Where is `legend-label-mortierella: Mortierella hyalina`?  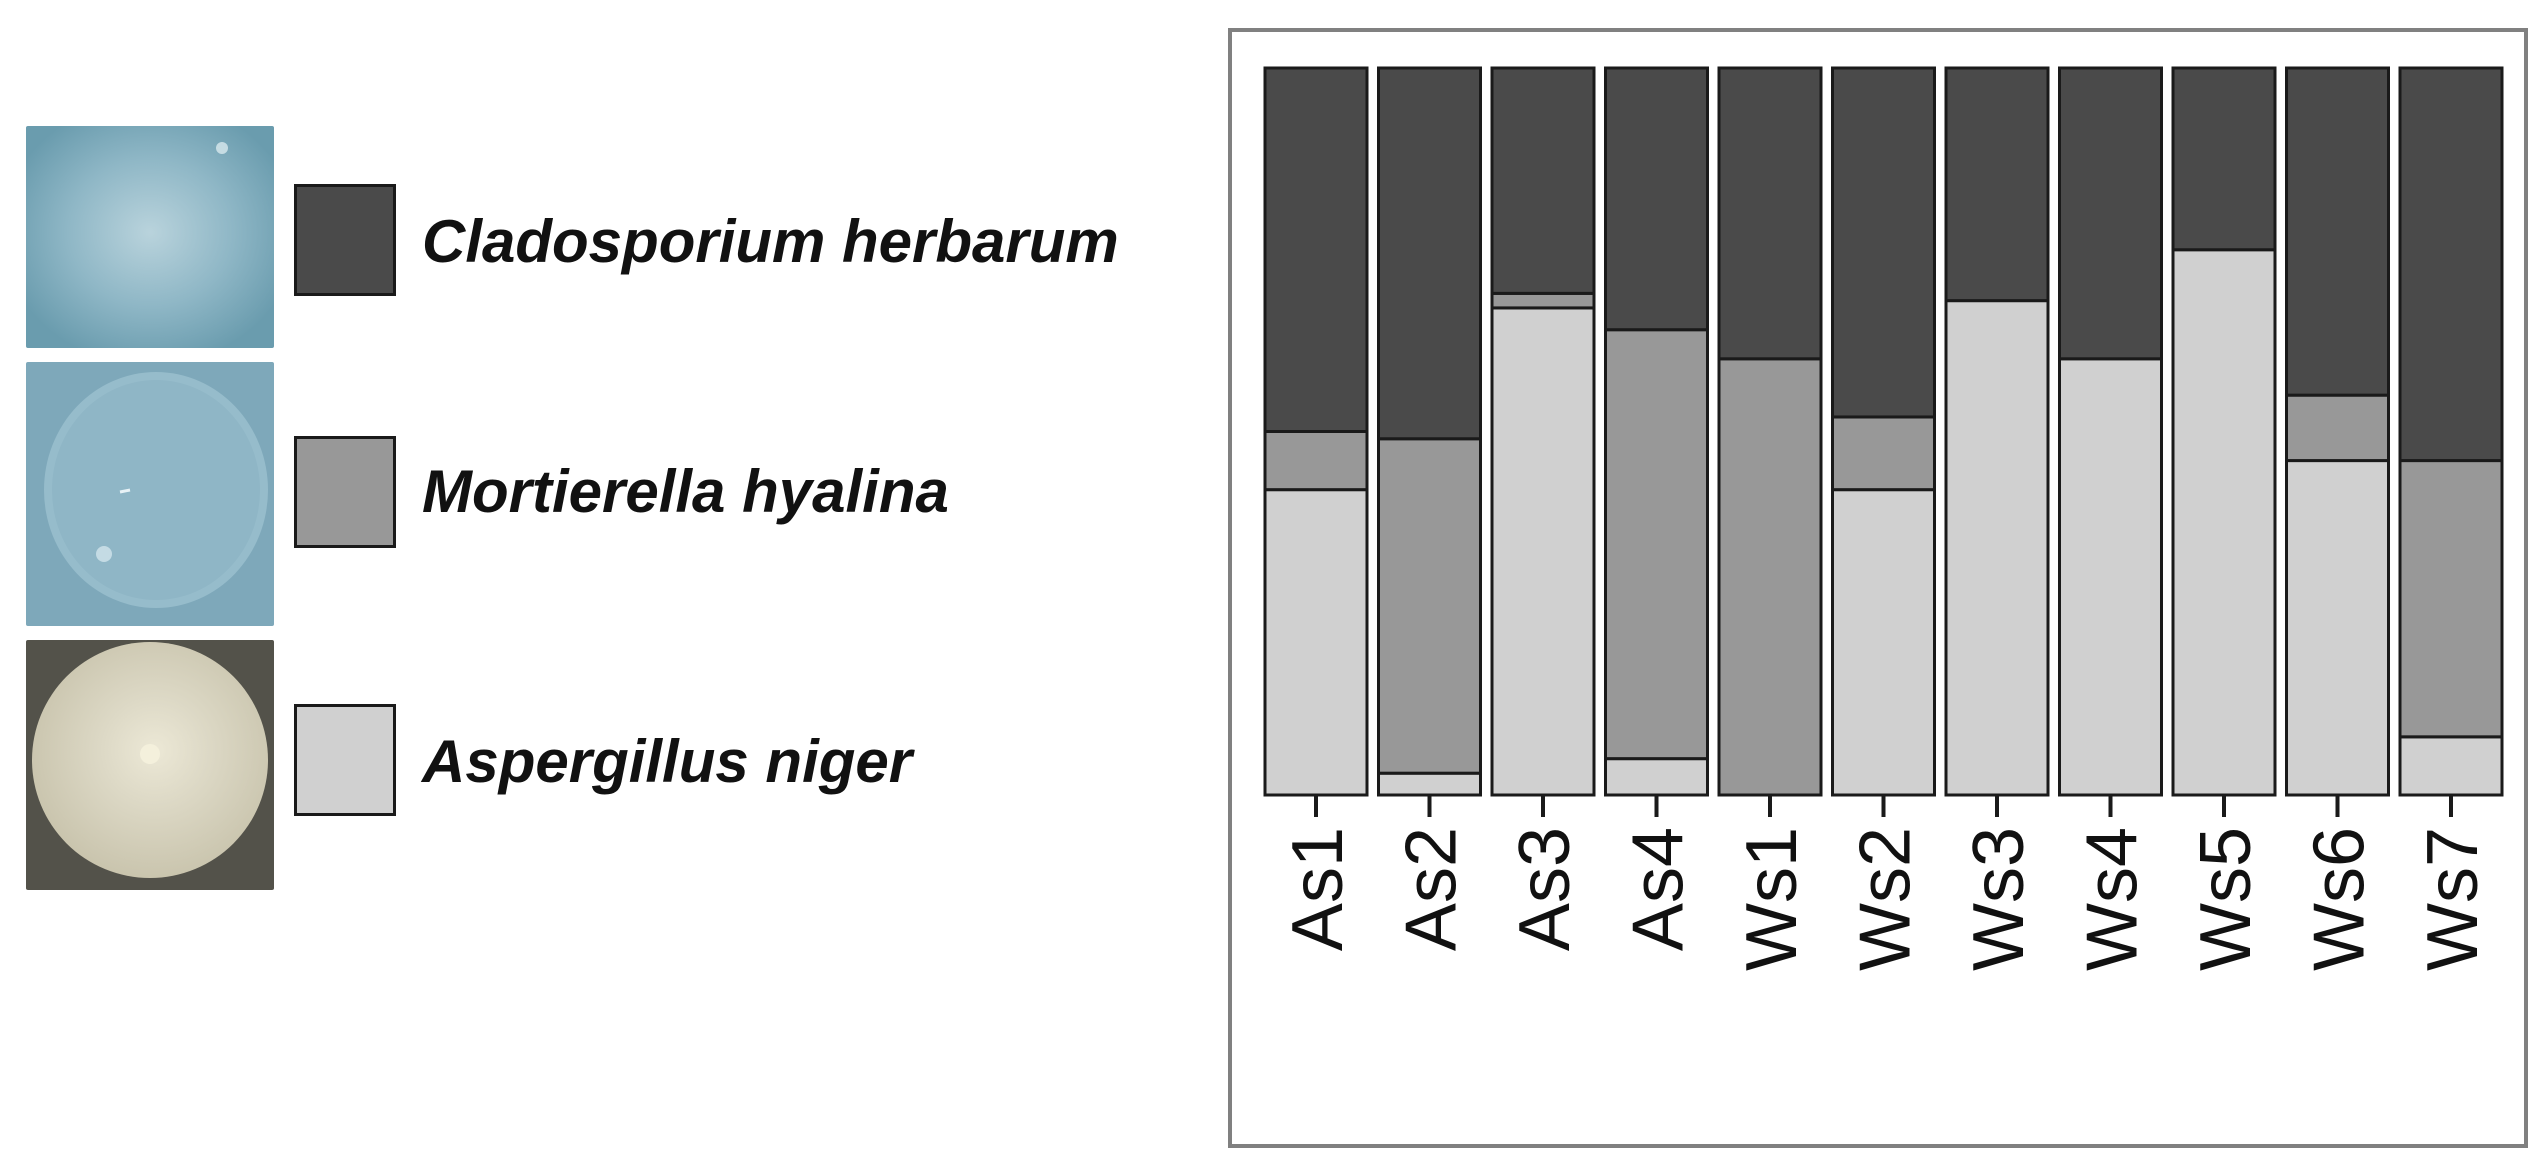
legend-label-mortierella: Mortierella hyalina is located at coordinates (685, 491).